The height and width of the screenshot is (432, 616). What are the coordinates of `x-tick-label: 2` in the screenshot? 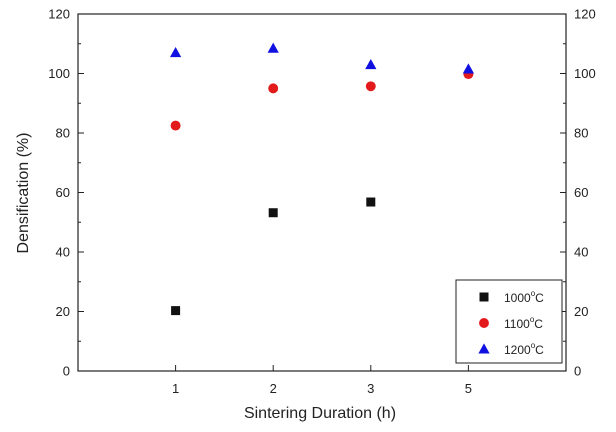 It's located at (273, 388).